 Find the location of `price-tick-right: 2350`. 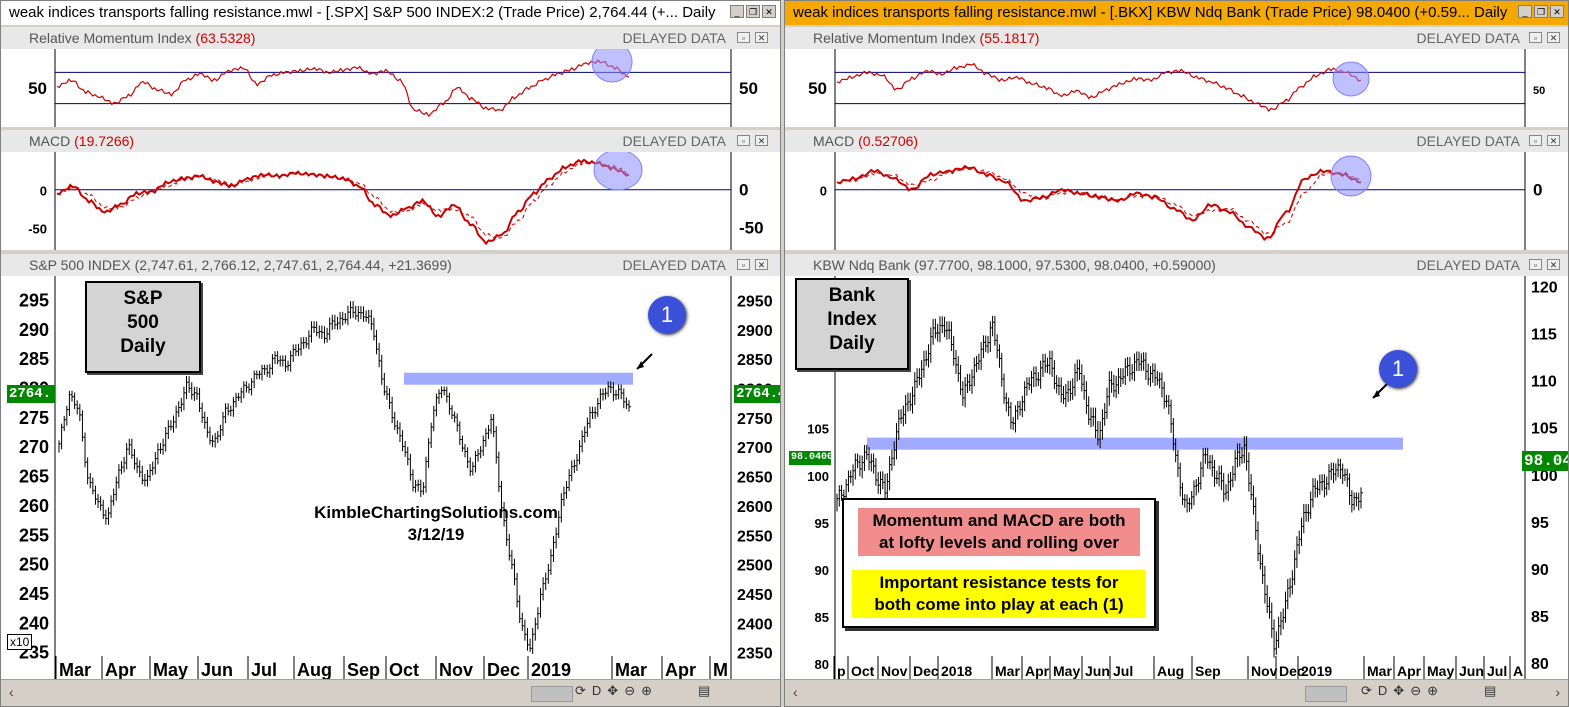

price-tick-right: 2350 is located at coordinates (755, 654).